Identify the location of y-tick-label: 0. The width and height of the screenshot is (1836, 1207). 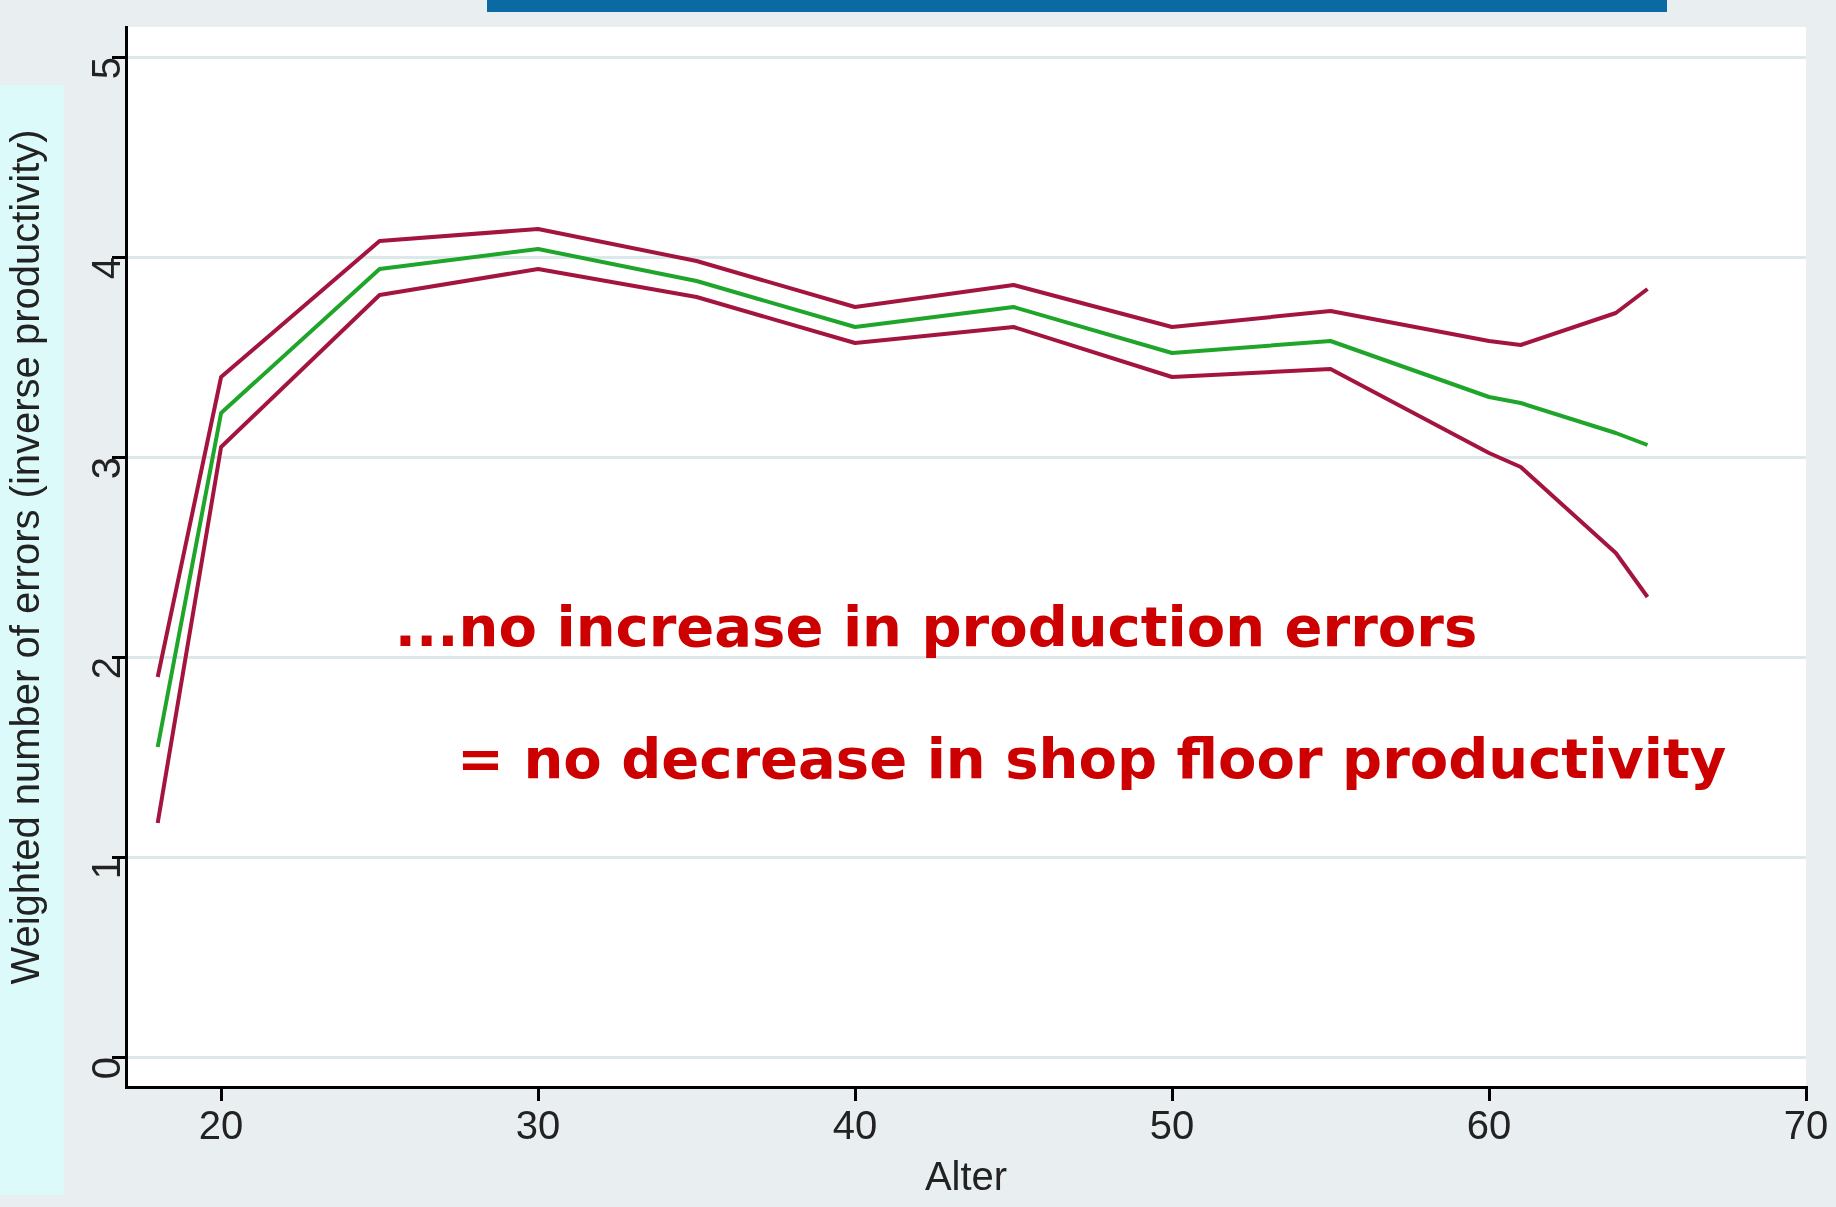
(106, 1068).